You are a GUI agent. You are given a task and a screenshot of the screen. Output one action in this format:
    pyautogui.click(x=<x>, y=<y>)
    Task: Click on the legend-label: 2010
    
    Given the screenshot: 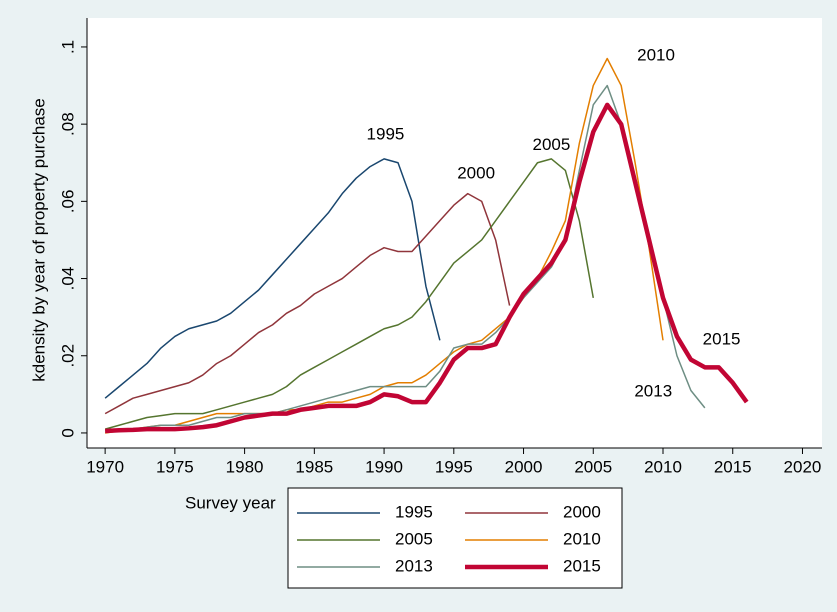 What is the action you would take?
    pyautogui.click(x=582, y=538)
    